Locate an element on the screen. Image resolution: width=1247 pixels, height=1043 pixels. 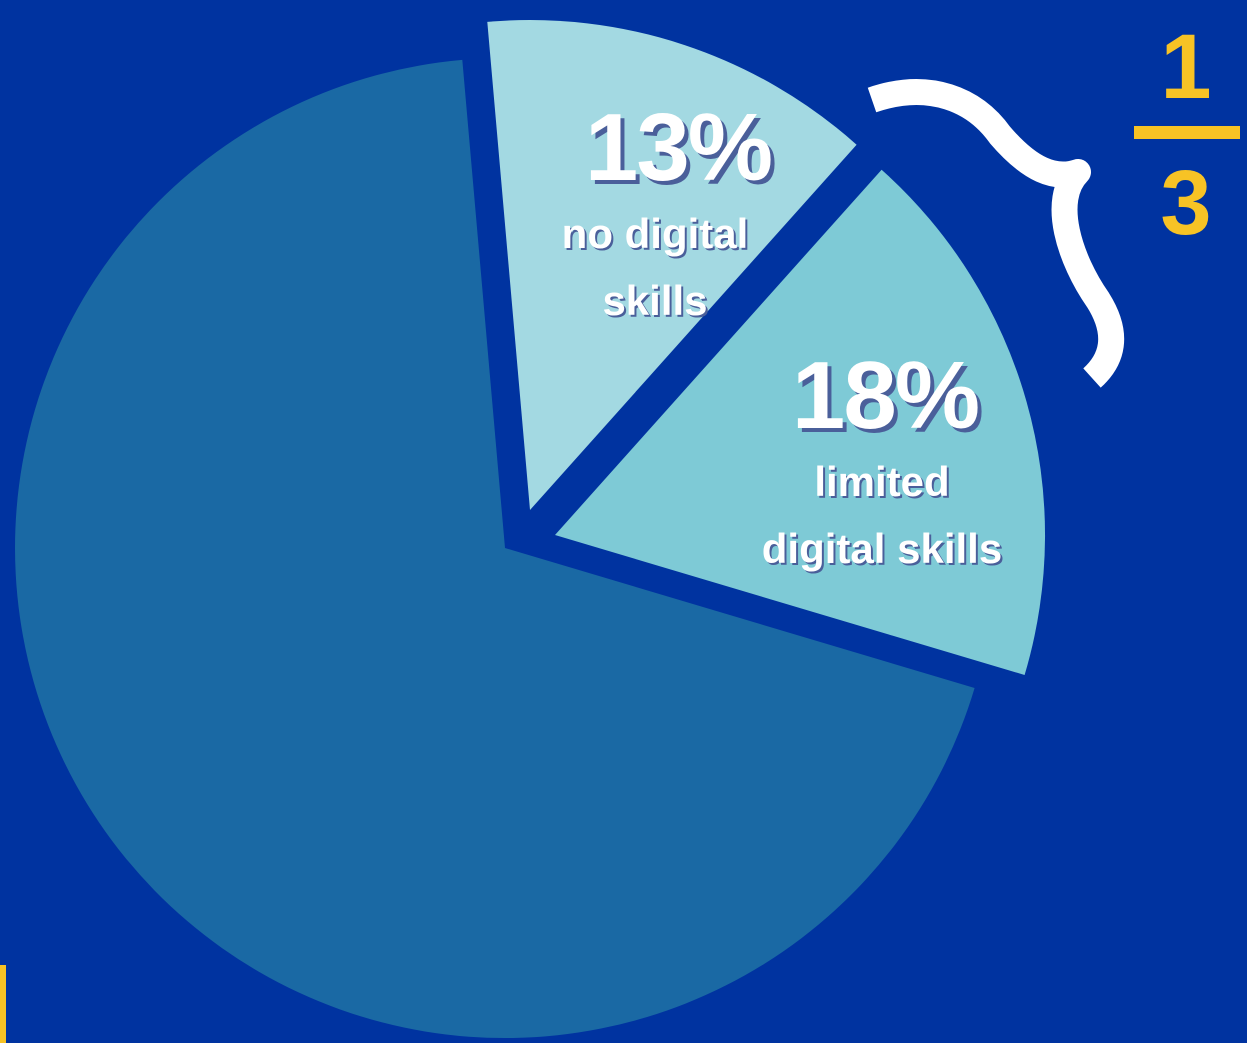
edge-accent-mark is located at coordinates (3, 1004).